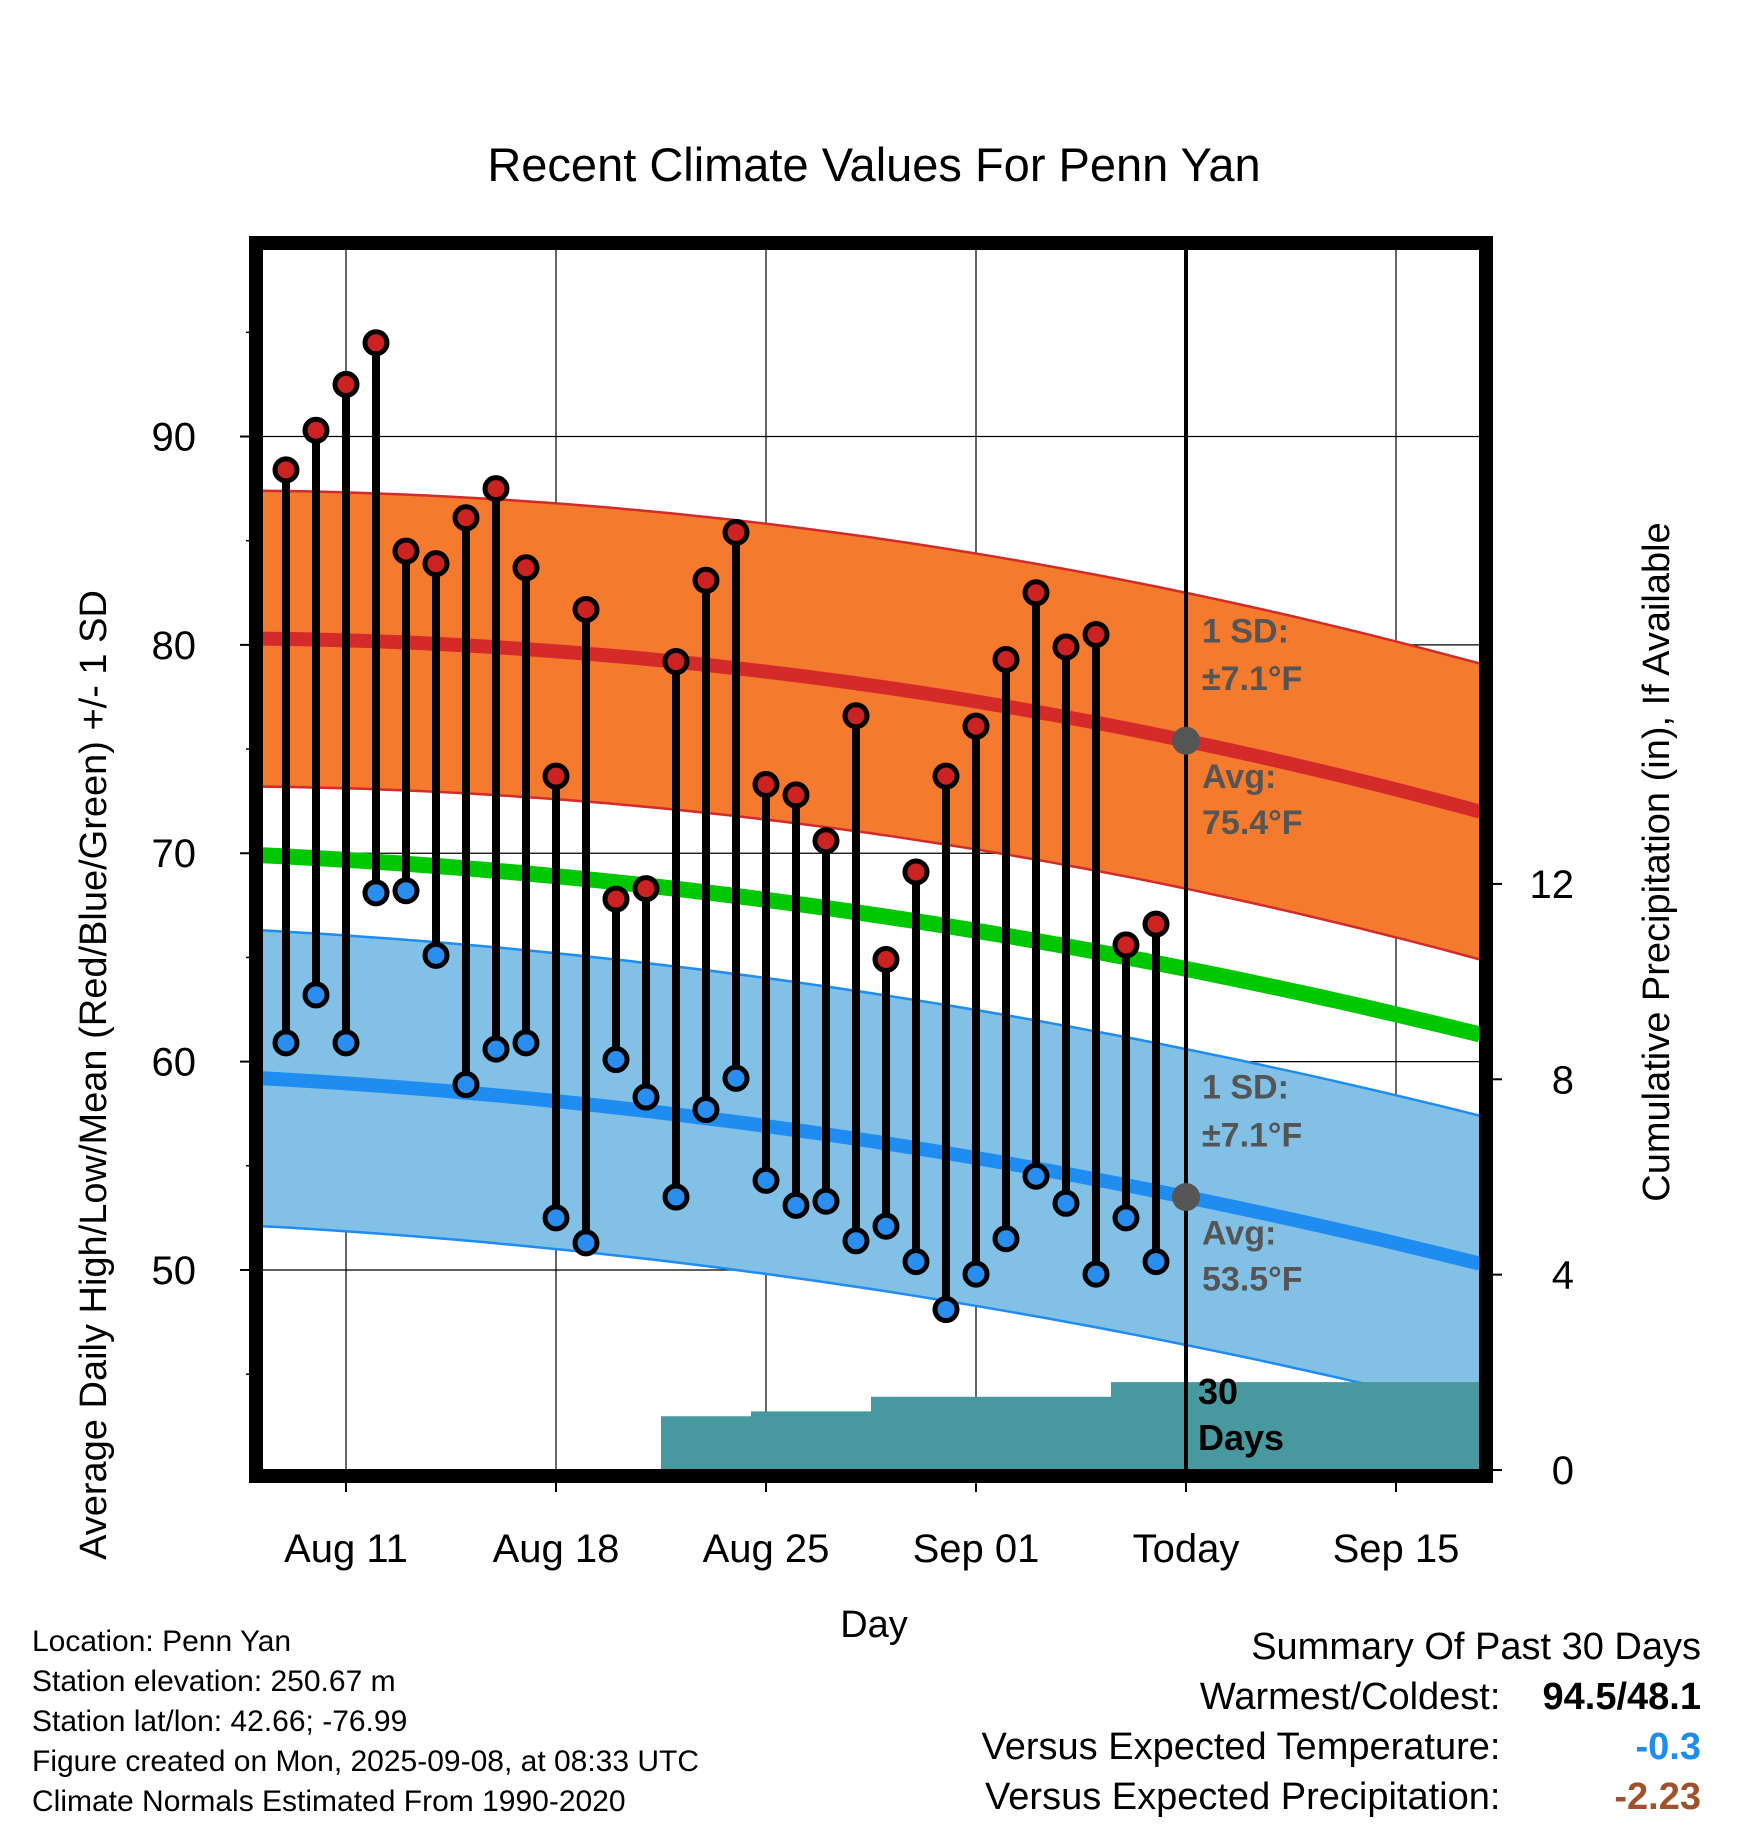 The width and height of the screenshot is (1748, 1828). I want to click on high-sd-upper-edge, so click(871, 577).